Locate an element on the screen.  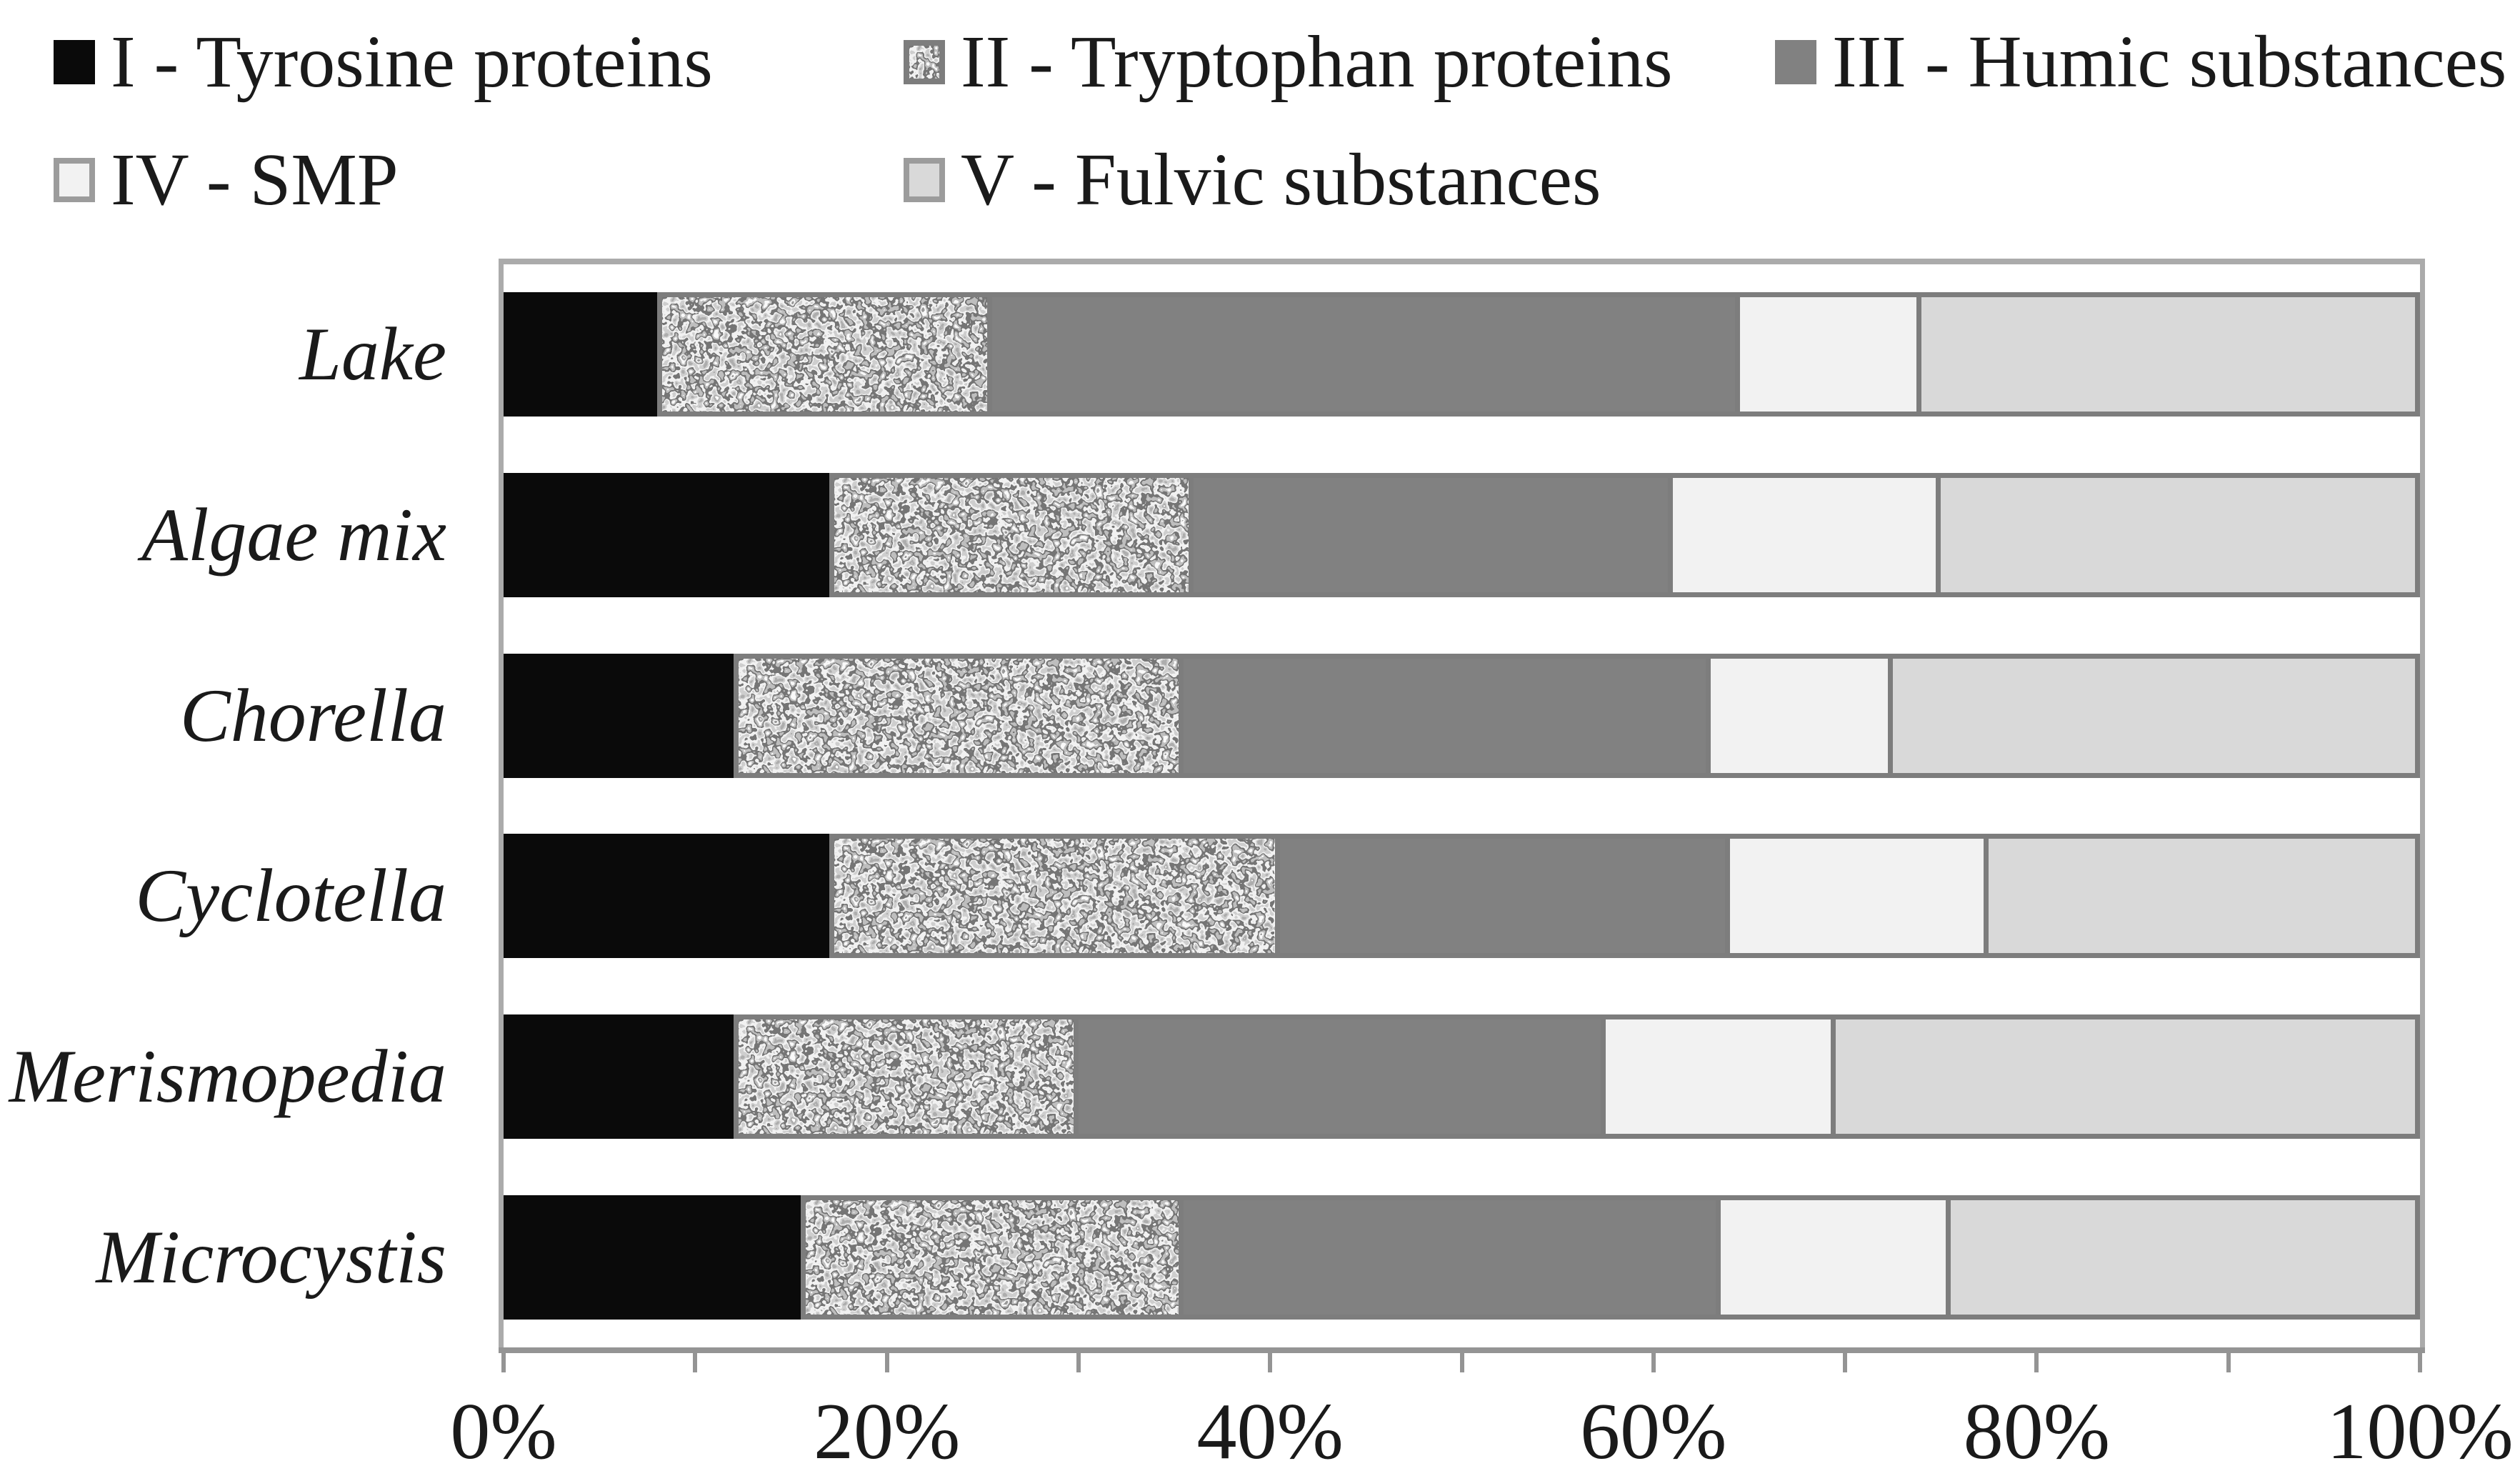
legend-speckle-texture is located at coordinates (924, 62).